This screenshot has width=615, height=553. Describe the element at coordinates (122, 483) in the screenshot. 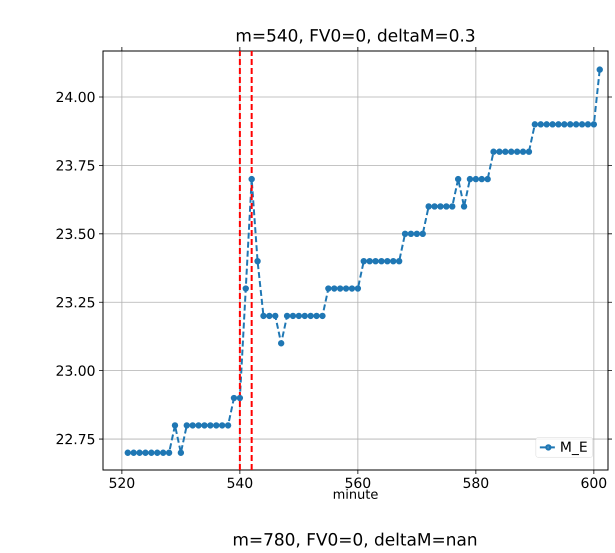

I see `x-tick-label: 520` at that location.